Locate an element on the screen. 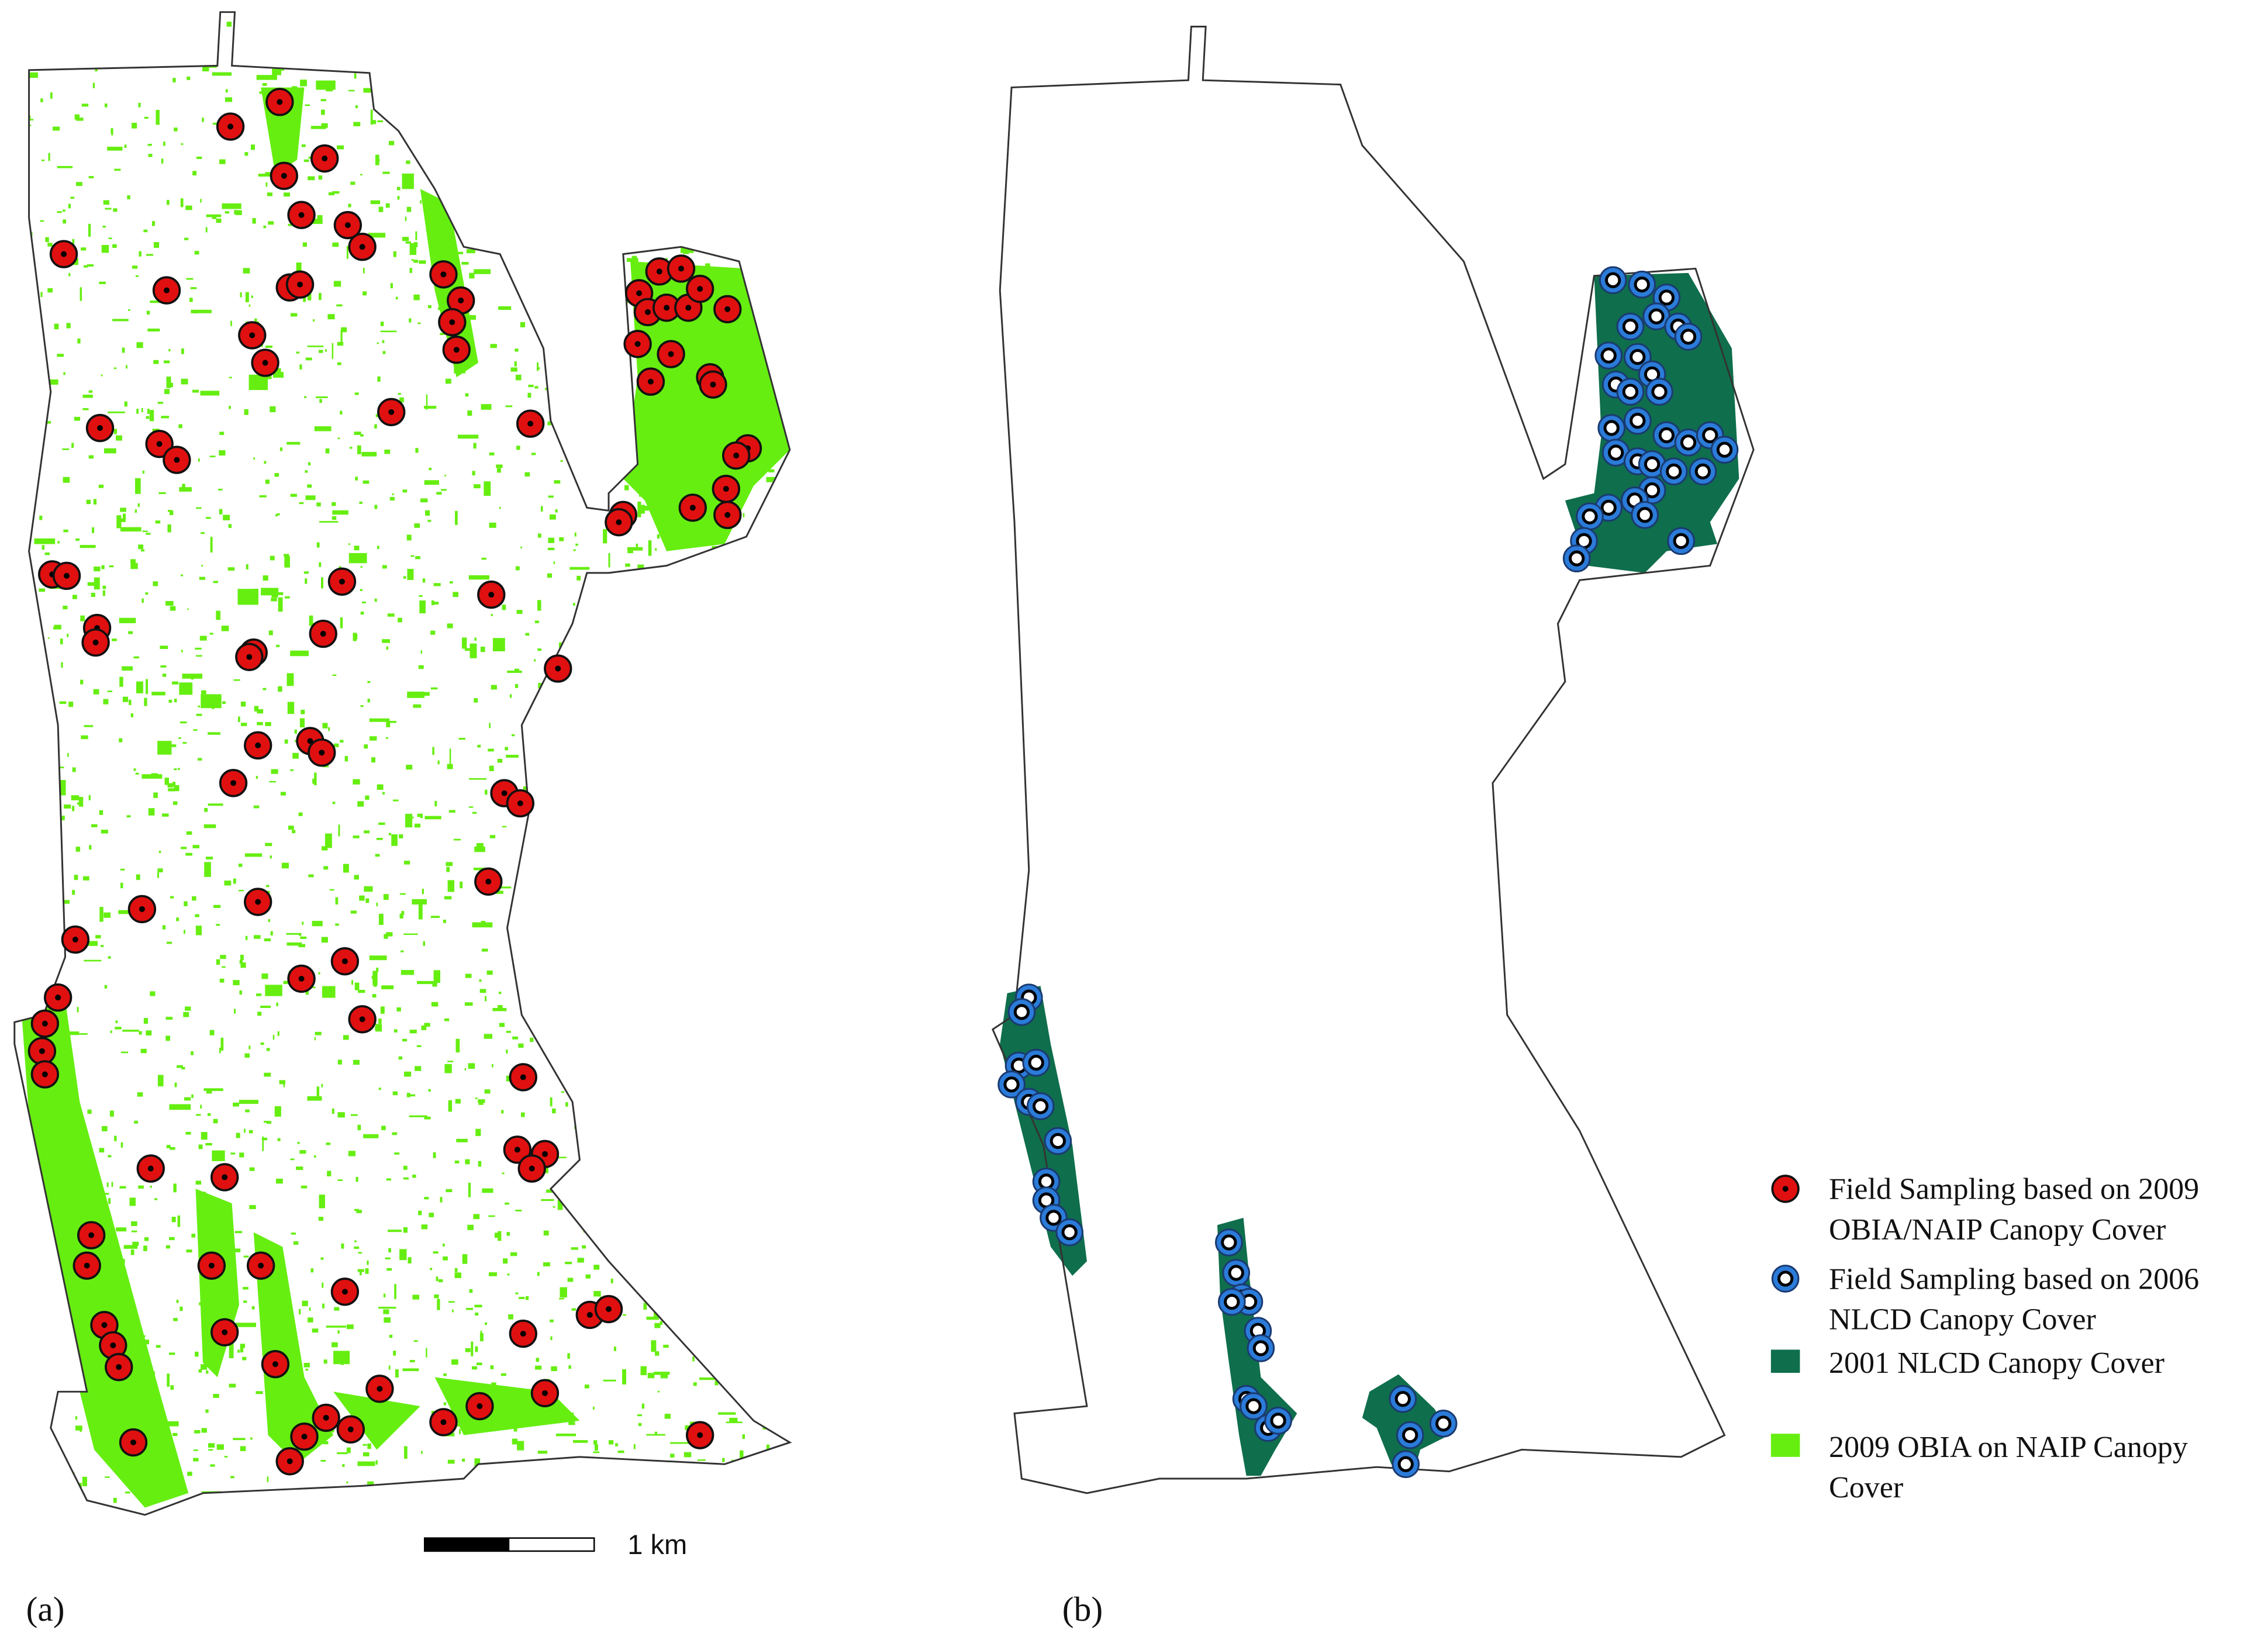 The image size is (2268, 1640). legend-label-line: OBIA/NAIP Canopy Cover is located at coordinates (1997, 1230).